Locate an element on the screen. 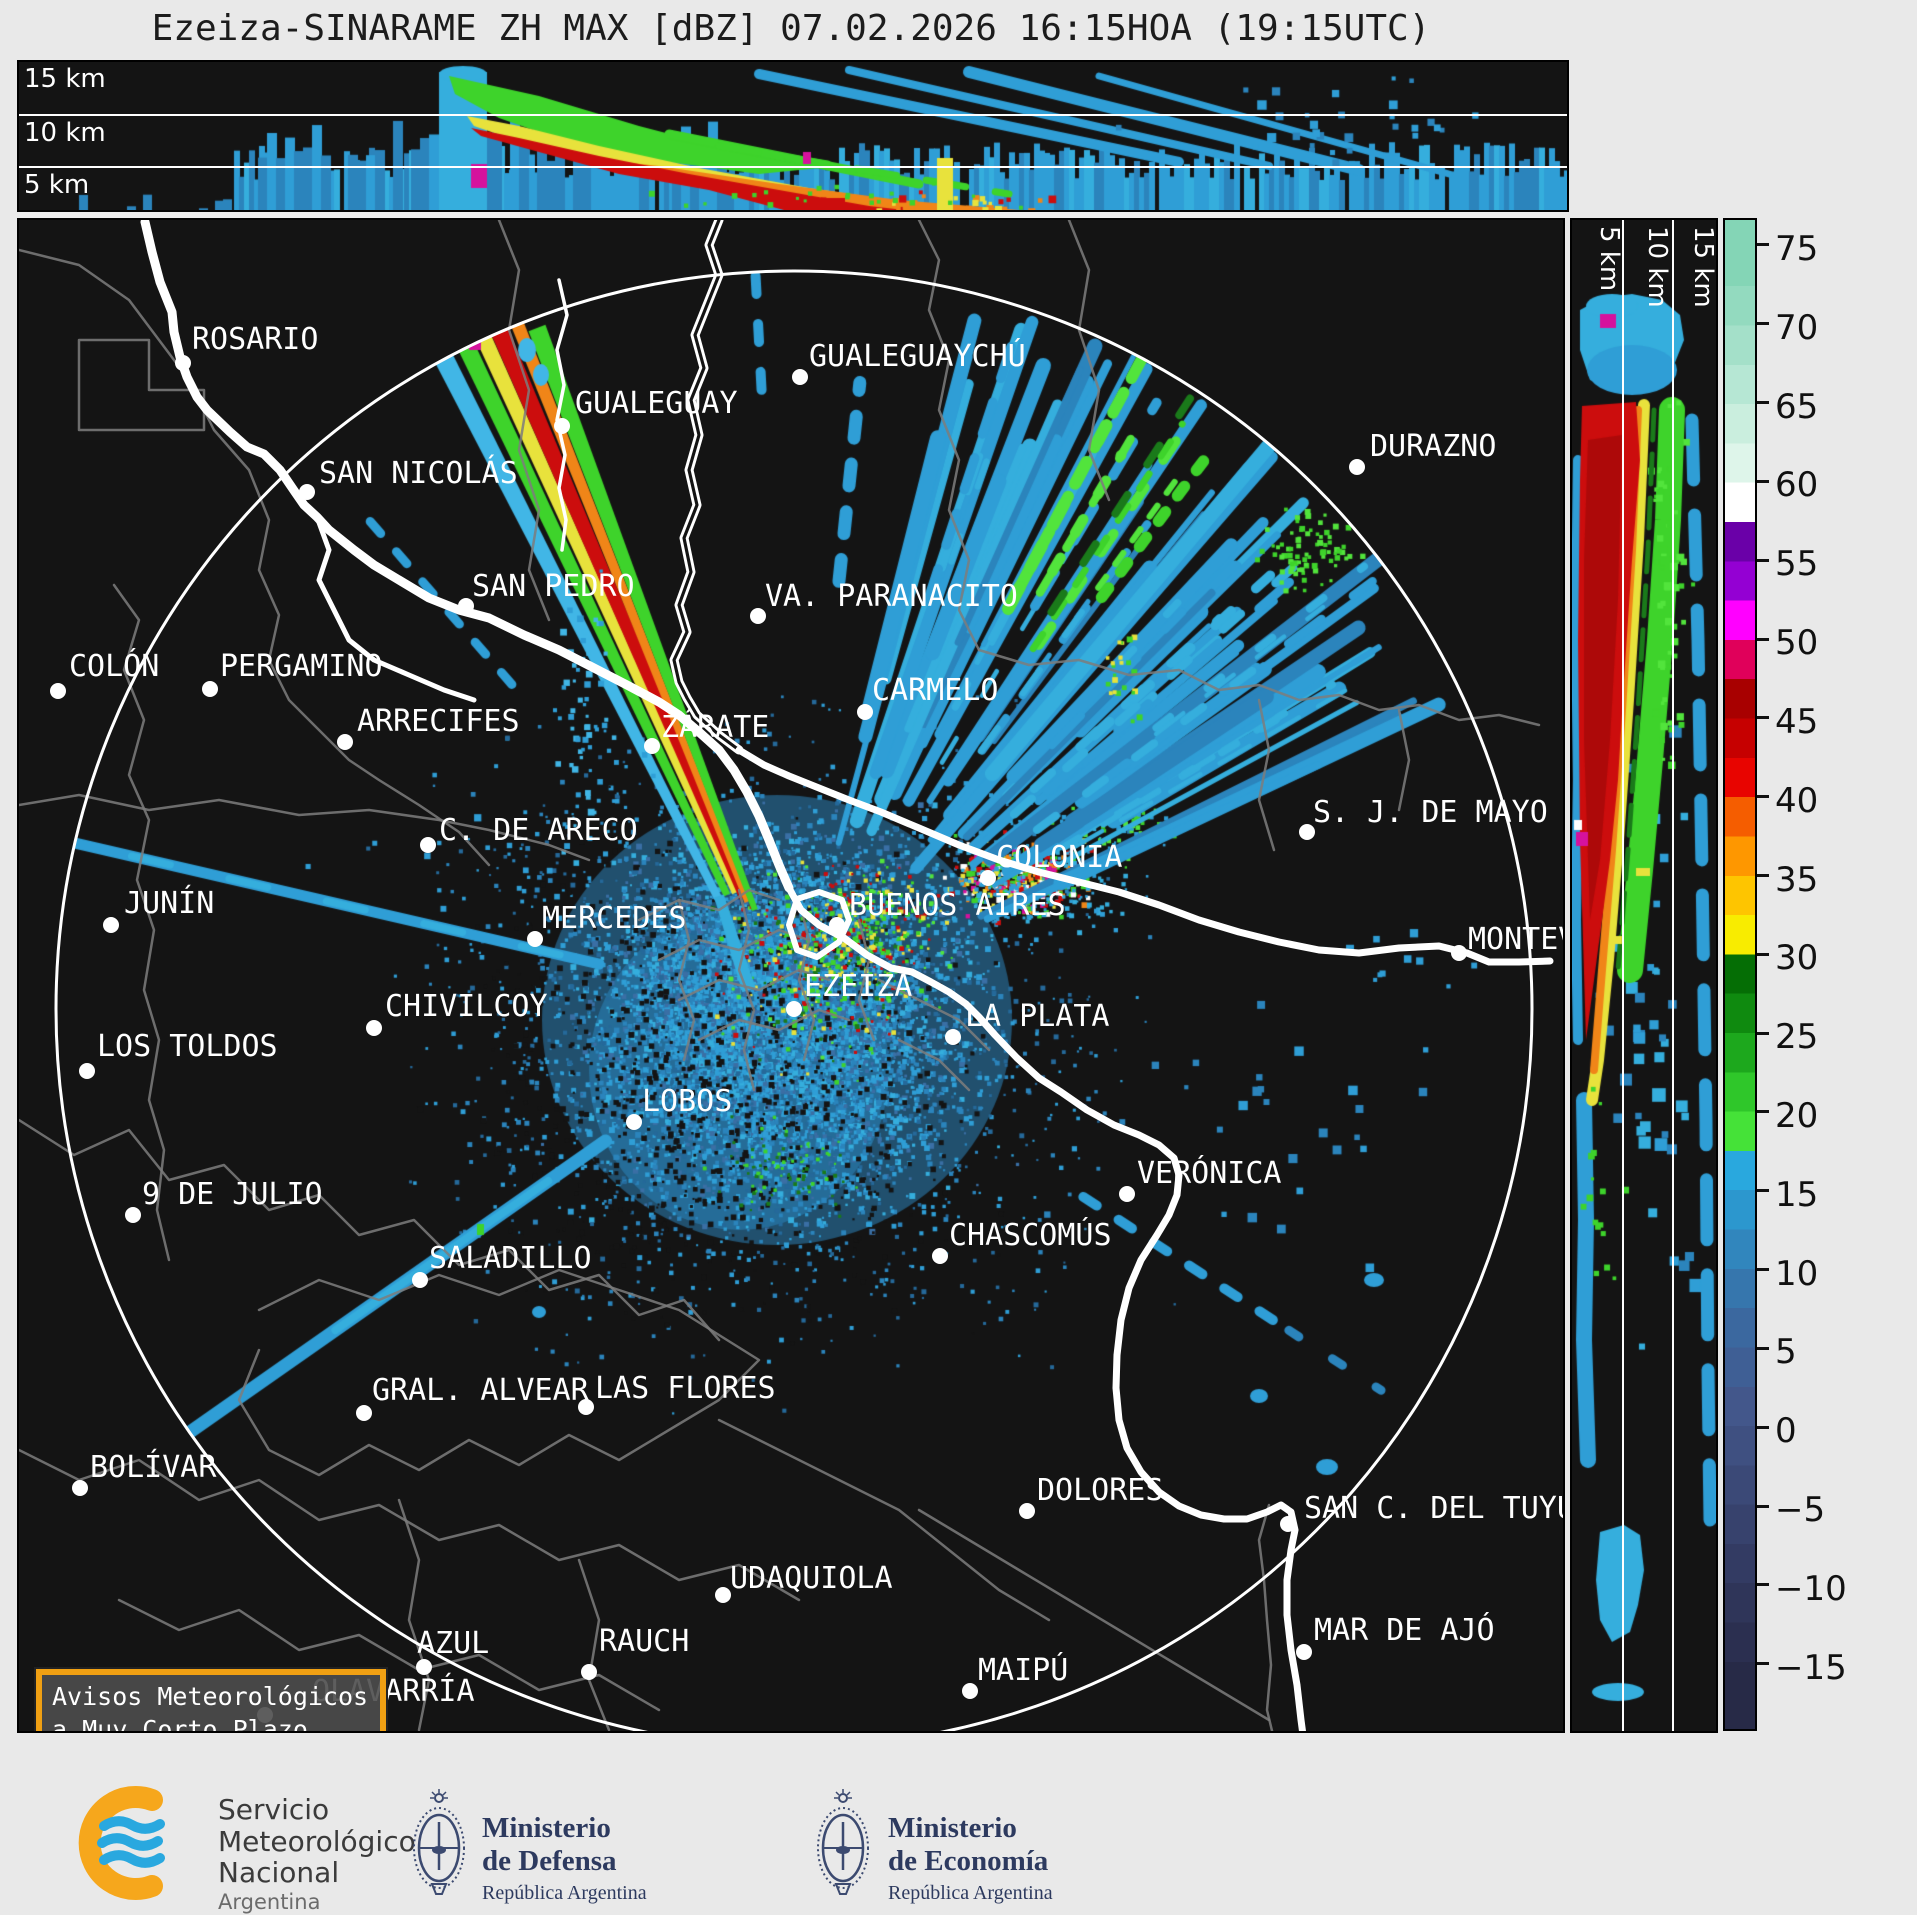  colorbar-tick-label: 30 is located at coordinates (1797, 958).